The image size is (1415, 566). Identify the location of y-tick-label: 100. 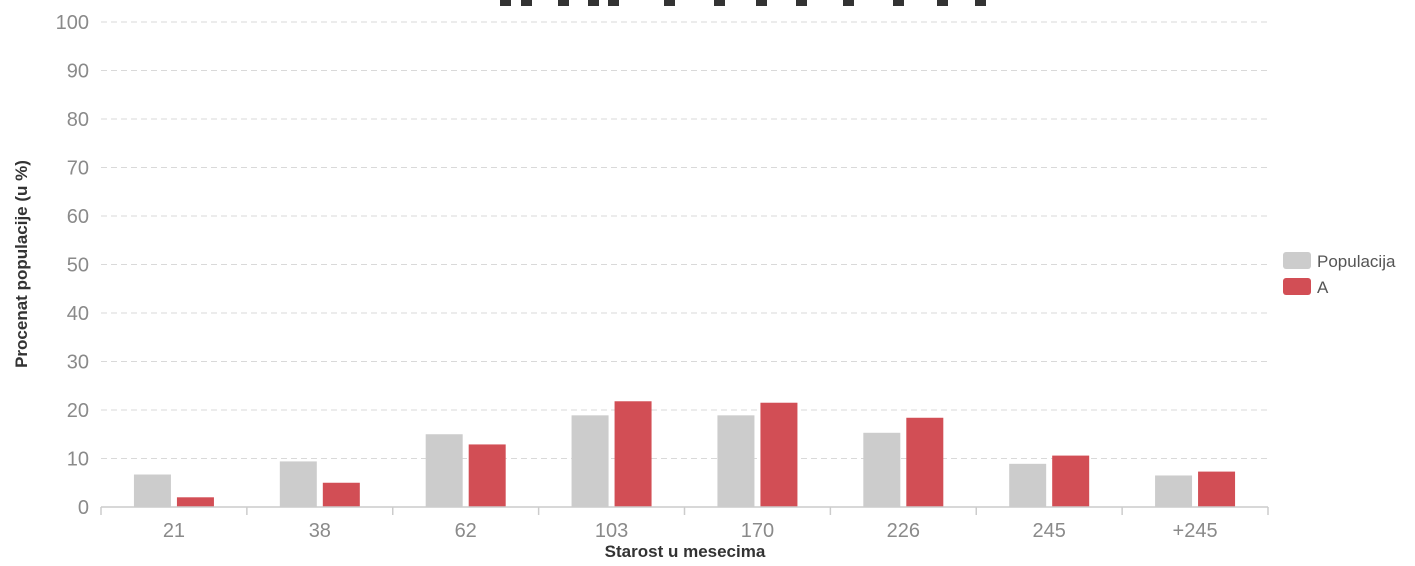
(72, 23).